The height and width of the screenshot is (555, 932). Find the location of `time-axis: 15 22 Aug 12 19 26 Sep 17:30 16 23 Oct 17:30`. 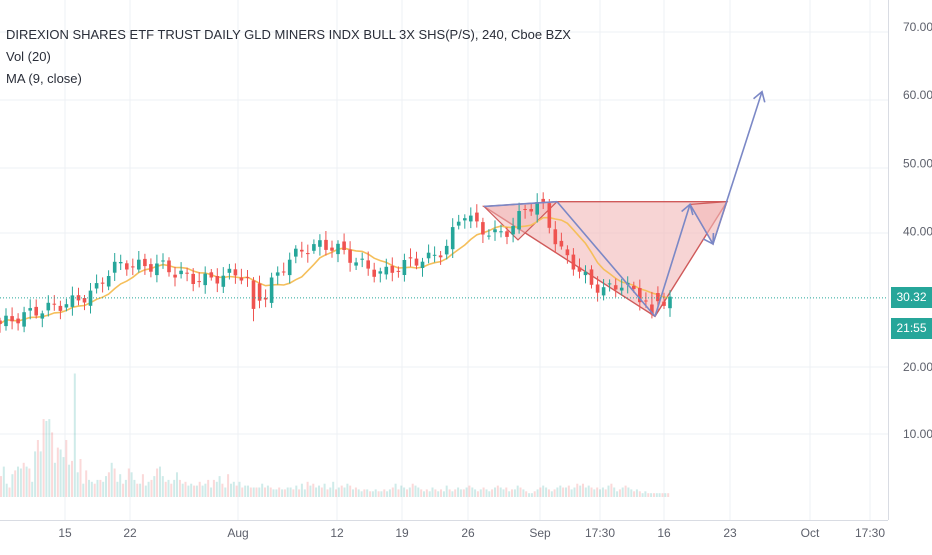

time-axis: 15 22 Aug 12 19 26 Sep 17:30 16 23 Oct 17:30 is located at coordinates (471, 533).